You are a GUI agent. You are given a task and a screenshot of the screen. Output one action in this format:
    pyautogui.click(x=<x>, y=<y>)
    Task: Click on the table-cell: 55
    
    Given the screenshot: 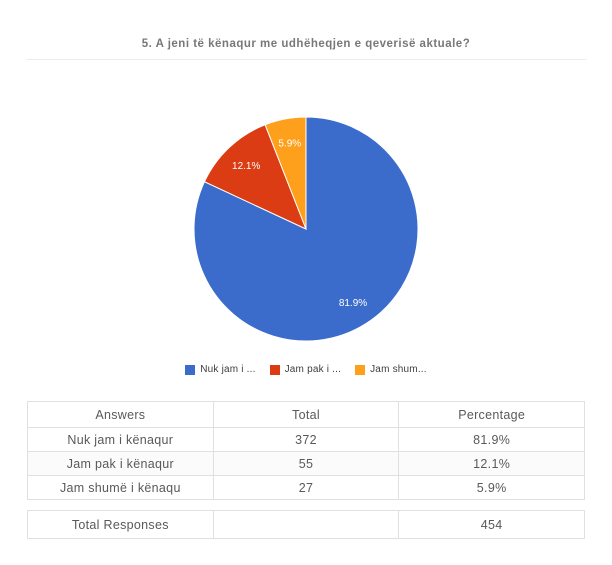 What is the action you would take?
    pyautogui.click(x=306, y=463)
    